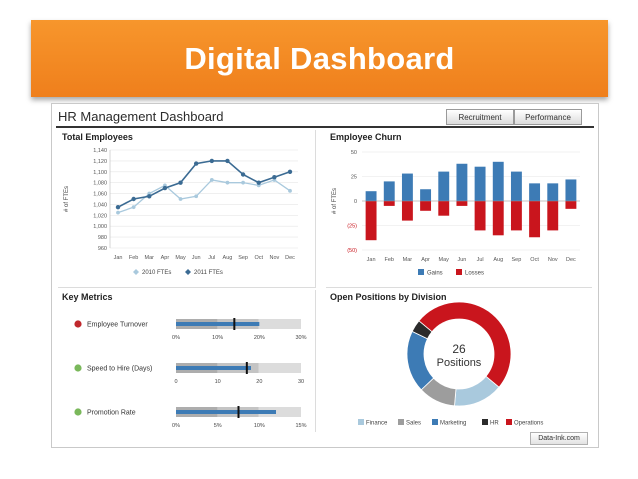  What do you see at coordinates (133, 258) in the screenshot?
I see `x-tick-label: Feb` at bounding box center [133, 258].